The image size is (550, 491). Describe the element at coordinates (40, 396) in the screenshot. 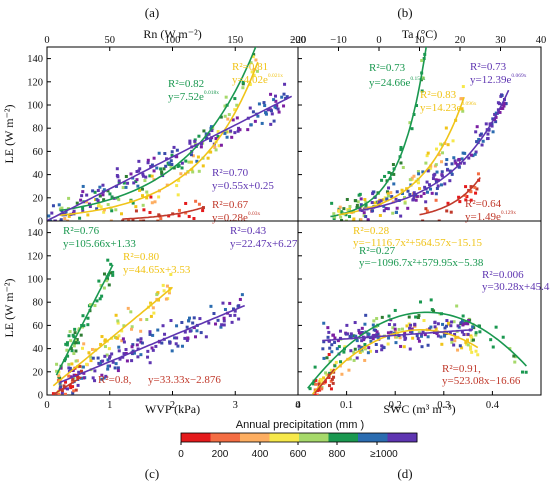

I see `y-tick-label: 0` at that location.